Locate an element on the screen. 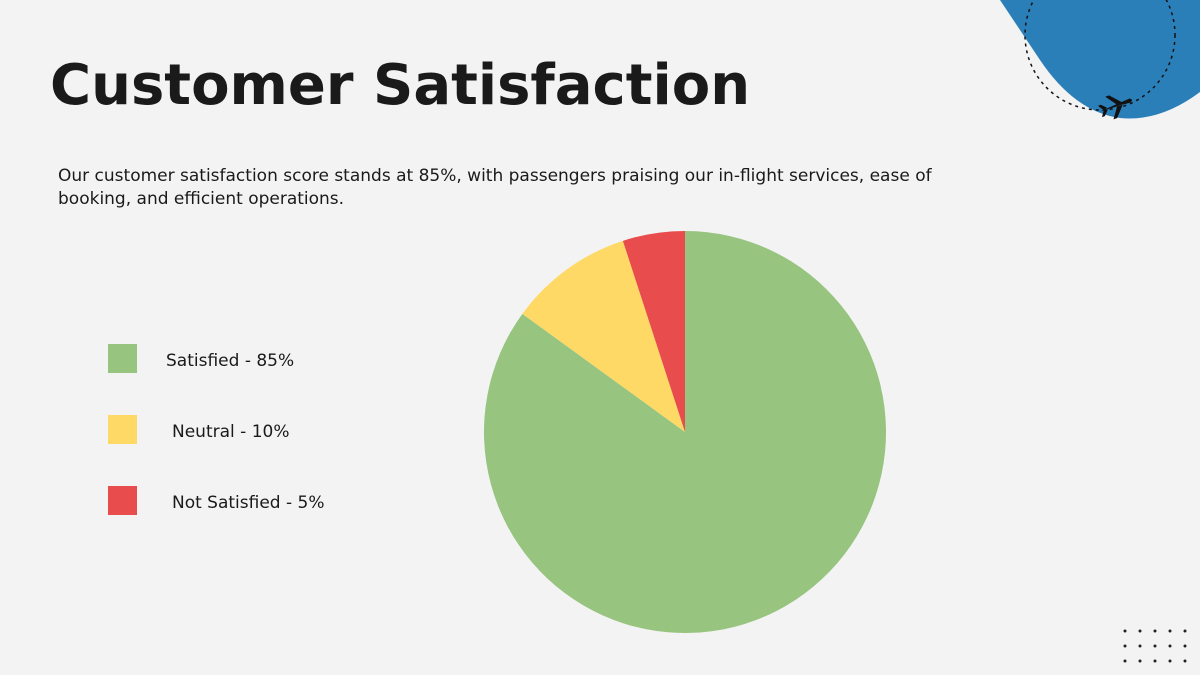  decor-blob is located at coordinates (1100, 59).